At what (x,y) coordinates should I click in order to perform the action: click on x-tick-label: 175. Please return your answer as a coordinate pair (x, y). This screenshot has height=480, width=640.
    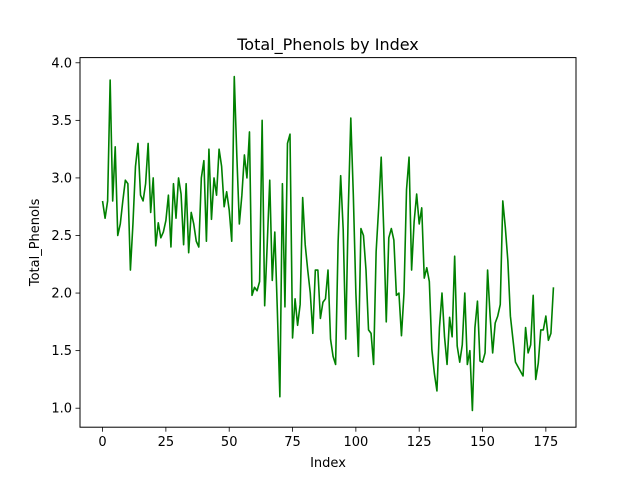
    Looking at the image, I should click on (545, 442).